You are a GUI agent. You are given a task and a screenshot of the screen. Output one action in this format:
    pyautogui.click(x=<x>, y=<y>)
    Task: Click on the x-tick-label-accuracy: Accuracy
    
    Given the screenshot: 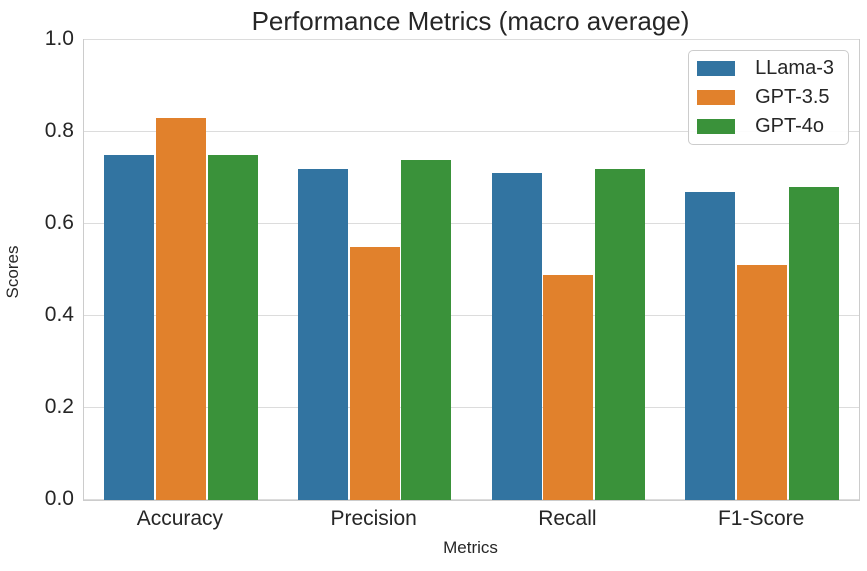 What is the action you would take?
    pyautogui.click(x=180, y=518)
    